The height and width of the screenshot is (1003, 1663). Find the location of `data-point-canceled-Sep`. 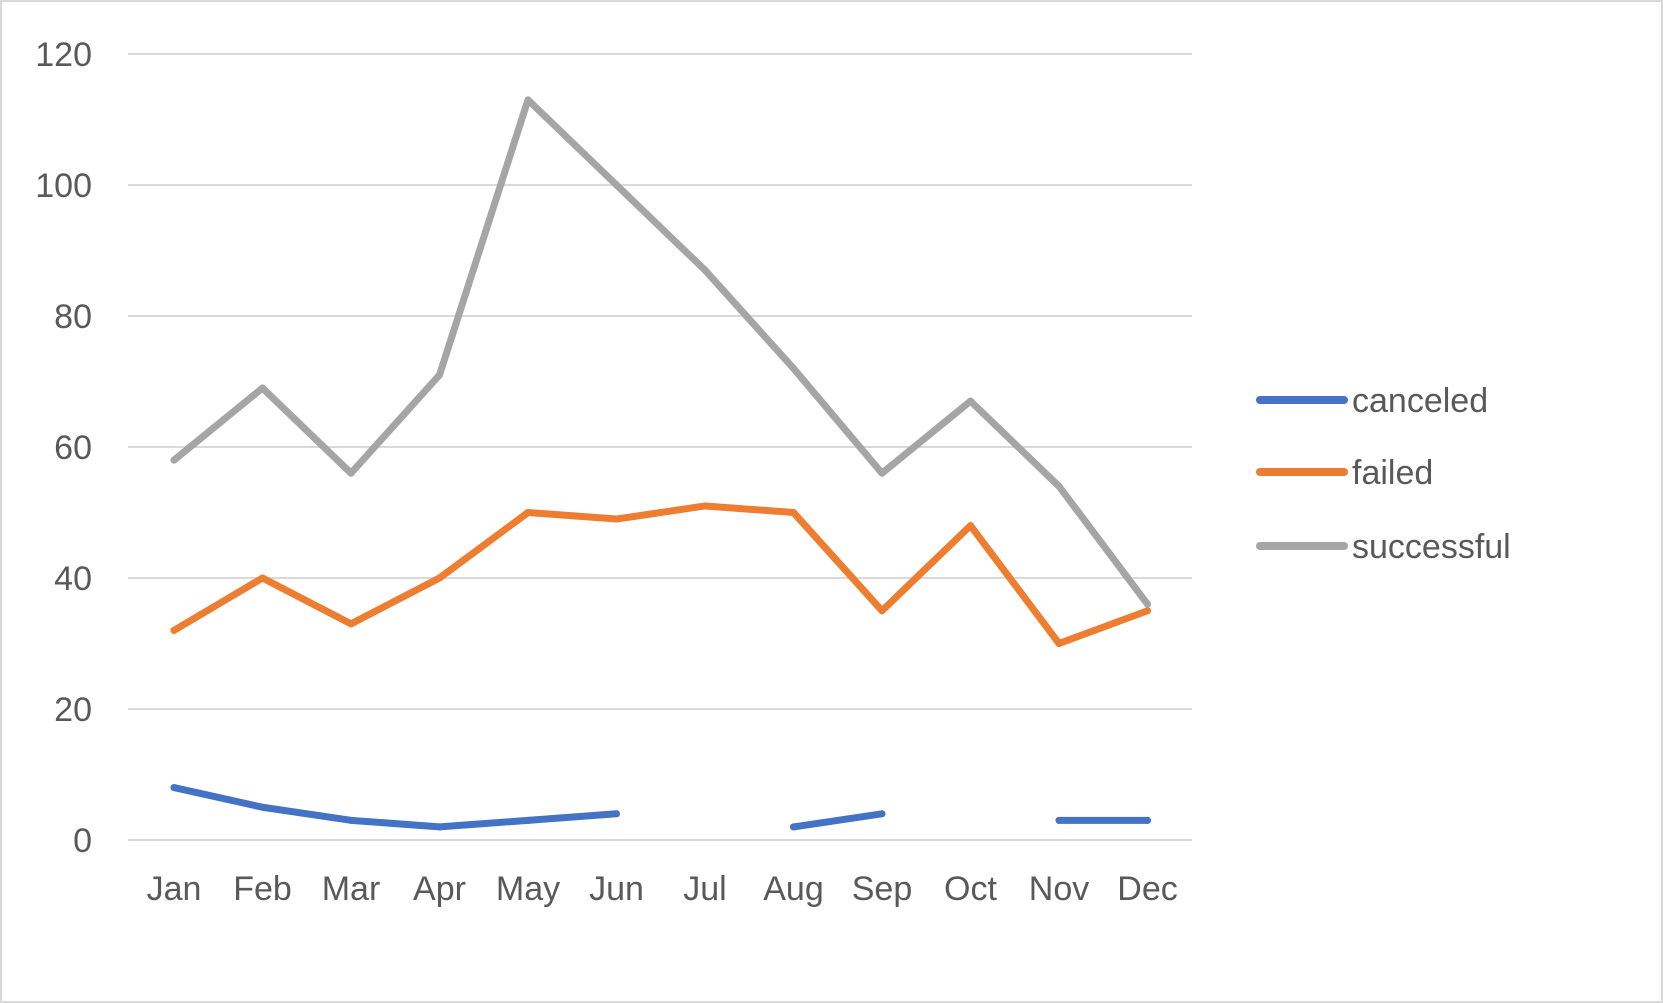

data-point-canceled-Sep is located at coordinates (882, 814).